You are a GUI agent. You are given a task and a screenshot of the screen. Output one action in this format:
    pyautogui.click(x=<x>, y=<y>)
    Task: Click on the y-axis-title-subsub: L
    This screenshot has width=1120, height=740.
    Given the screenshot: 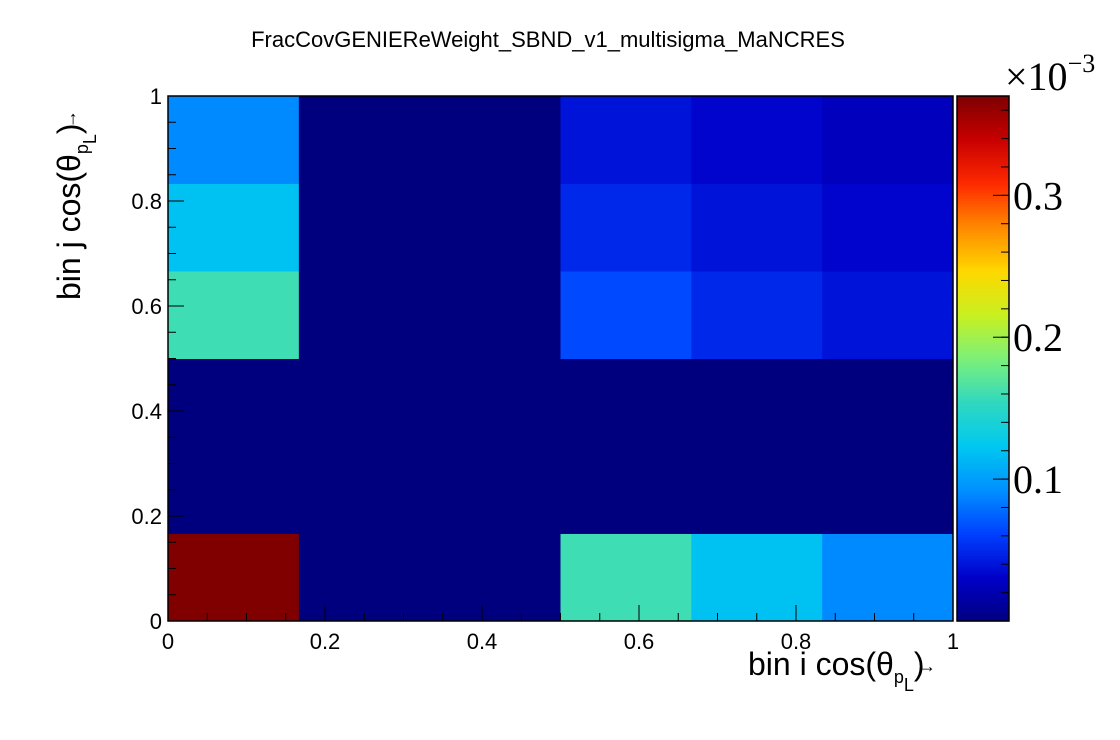 What is the action you would take?
    pyautogui.click(x=90, y=139)
    